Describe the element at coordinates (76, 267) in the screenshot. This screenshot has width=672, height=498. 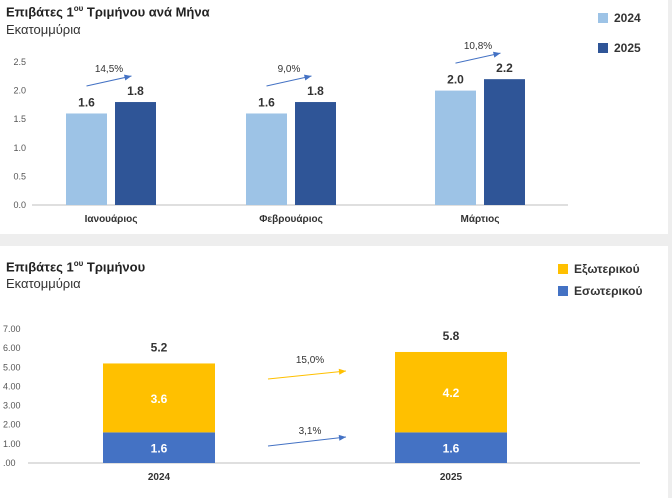
I see `chart-title: Επιβάτες 1ου Τριμήνου` at that location.